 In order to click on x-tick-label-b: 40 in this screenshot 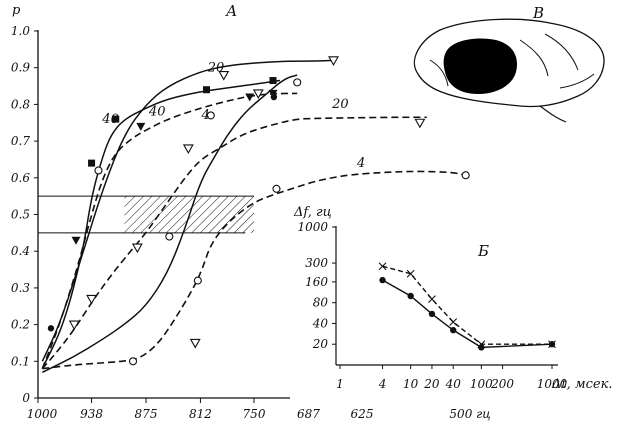, I will do `click(453, 384)`.